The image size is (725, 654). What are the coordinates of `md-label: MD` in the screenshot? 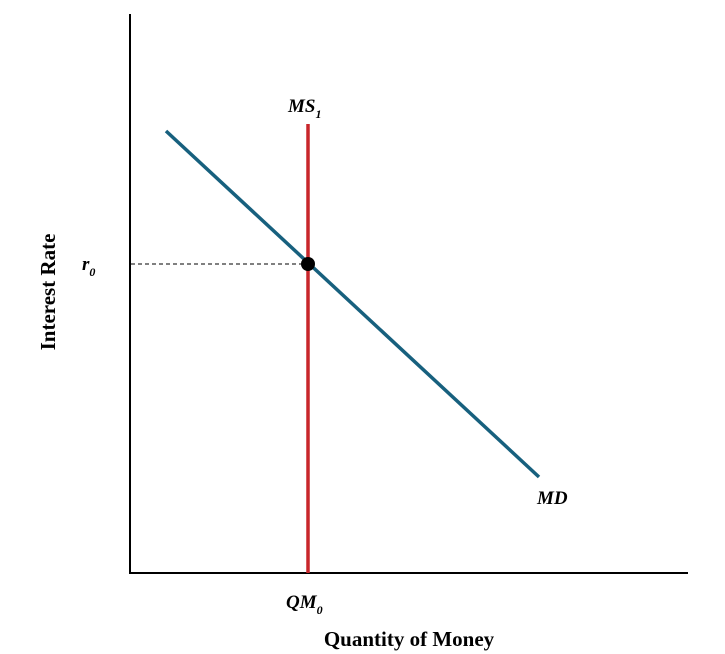 It's located at (552, 498).